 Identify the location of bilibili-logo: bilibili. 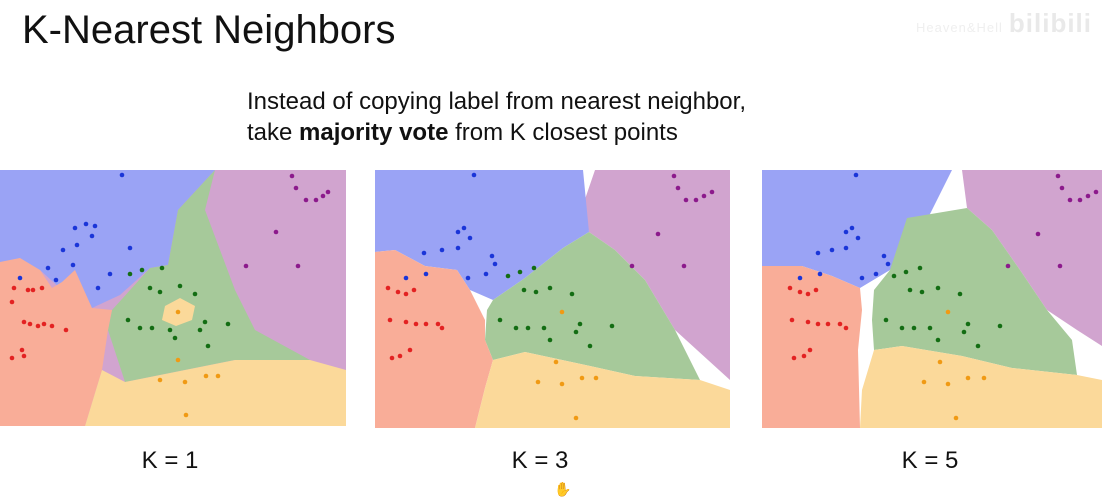
(1050, 23).